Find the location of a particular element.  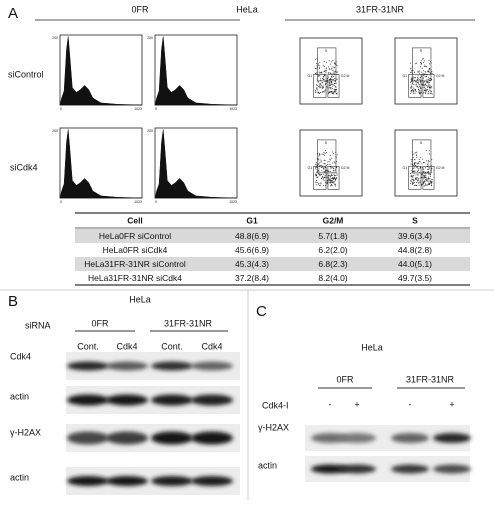

group-label: 0FR is located at coordinates (100, 323).